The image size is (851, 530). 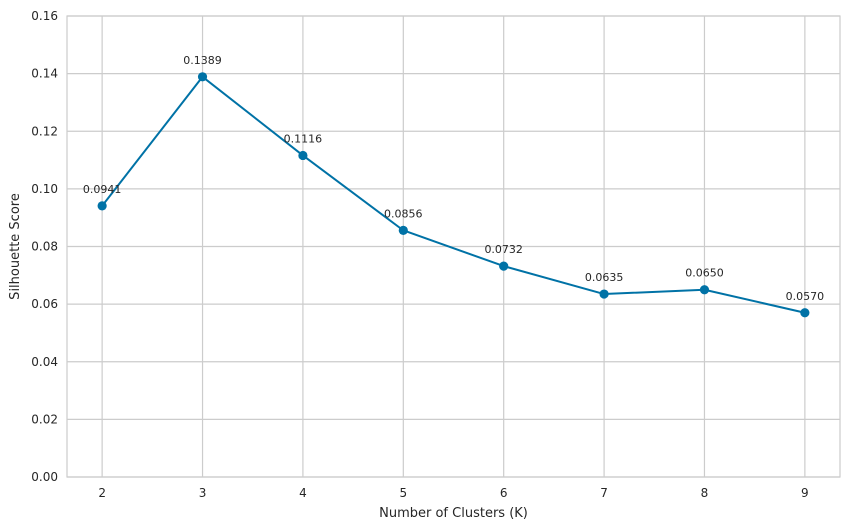 I want to click on data-label: 0.0941, so click(x=102, y=189).